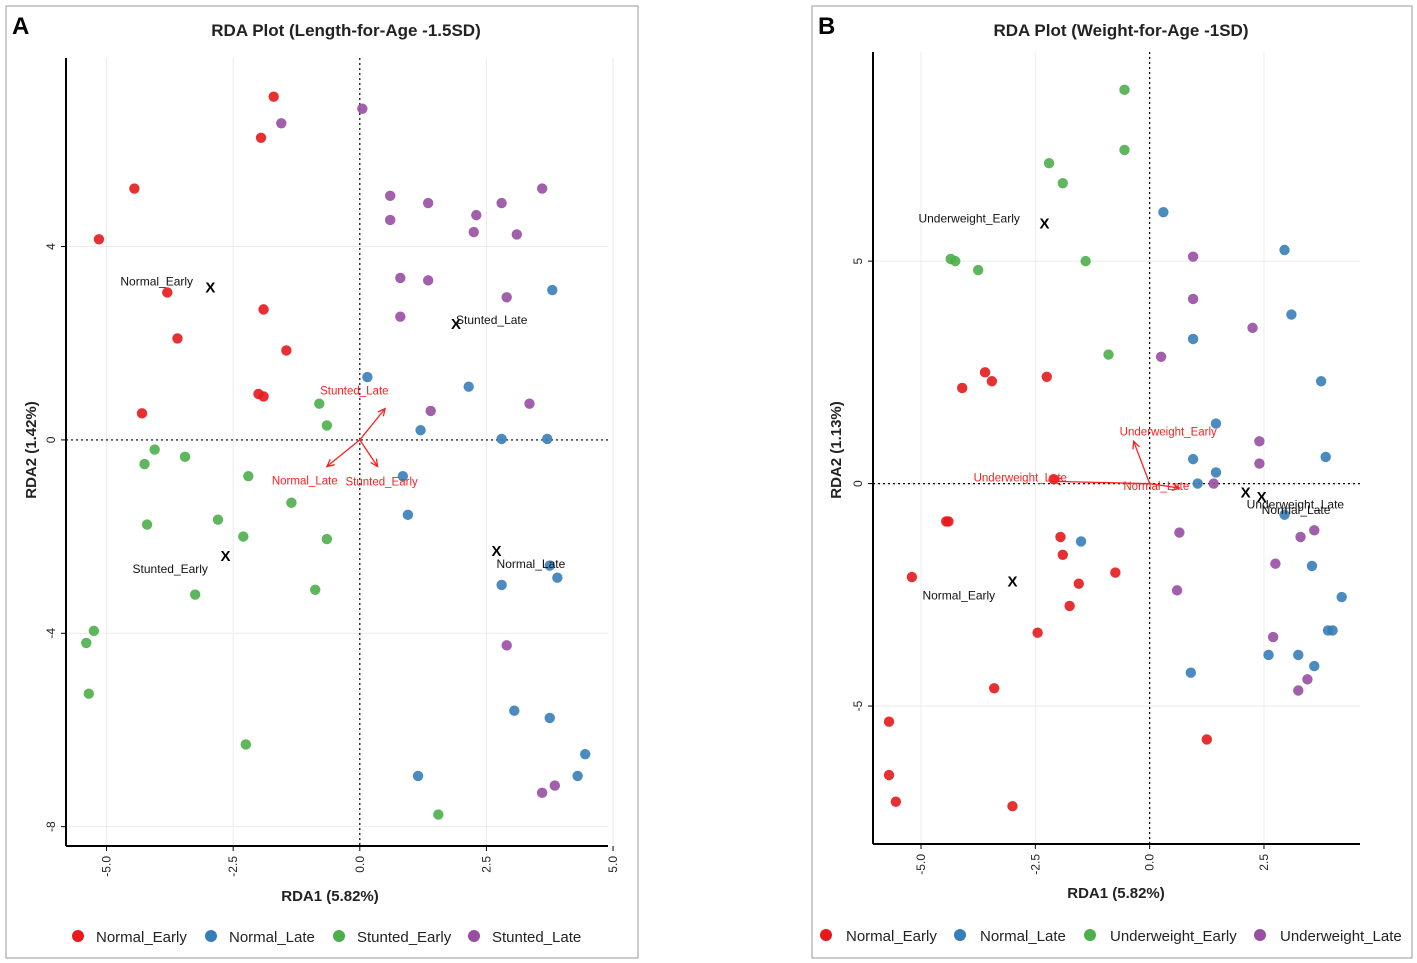 Image resolution: width=1417 pixels, height=963 pixels. Describe the element at coordinates (226, 556) in the screenshot. I see `centroid-marker-stunted-early: X` at that location.